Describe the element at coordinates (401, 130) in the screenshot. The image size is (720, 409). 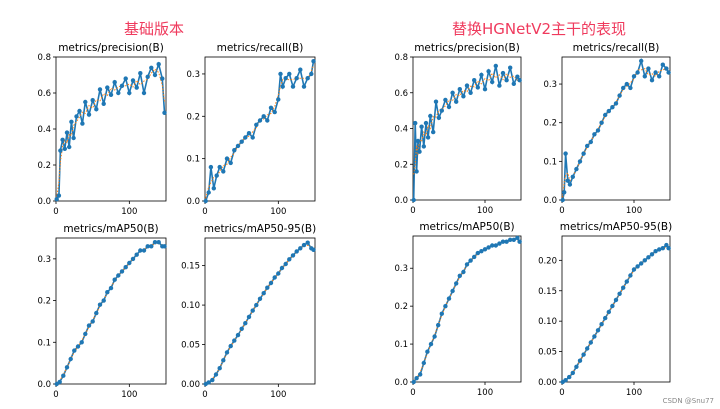
I see `y-tick-label: 0.4` at that location.